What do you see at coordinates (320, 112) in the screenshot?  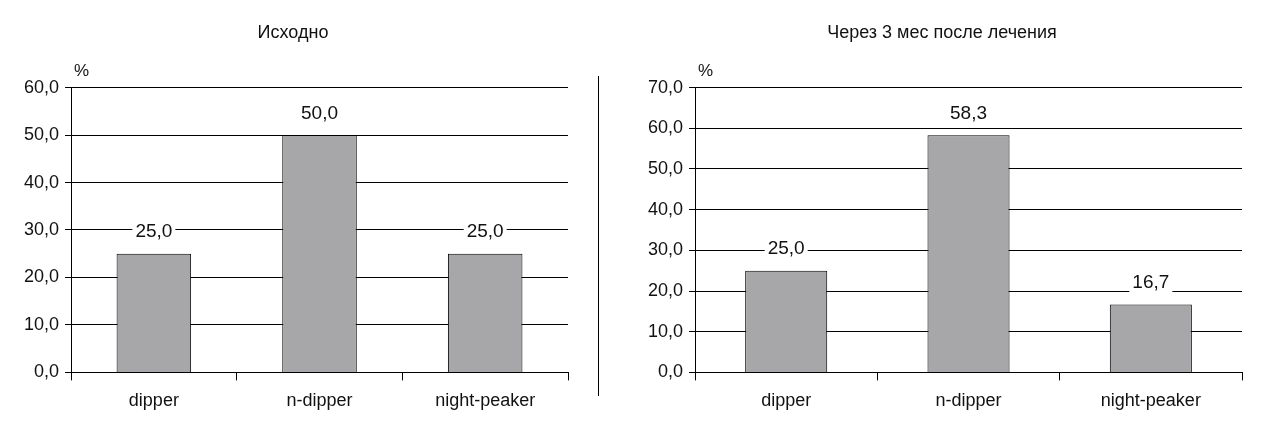 I see `data-label: 50,0` at bounding box center [320, 112].